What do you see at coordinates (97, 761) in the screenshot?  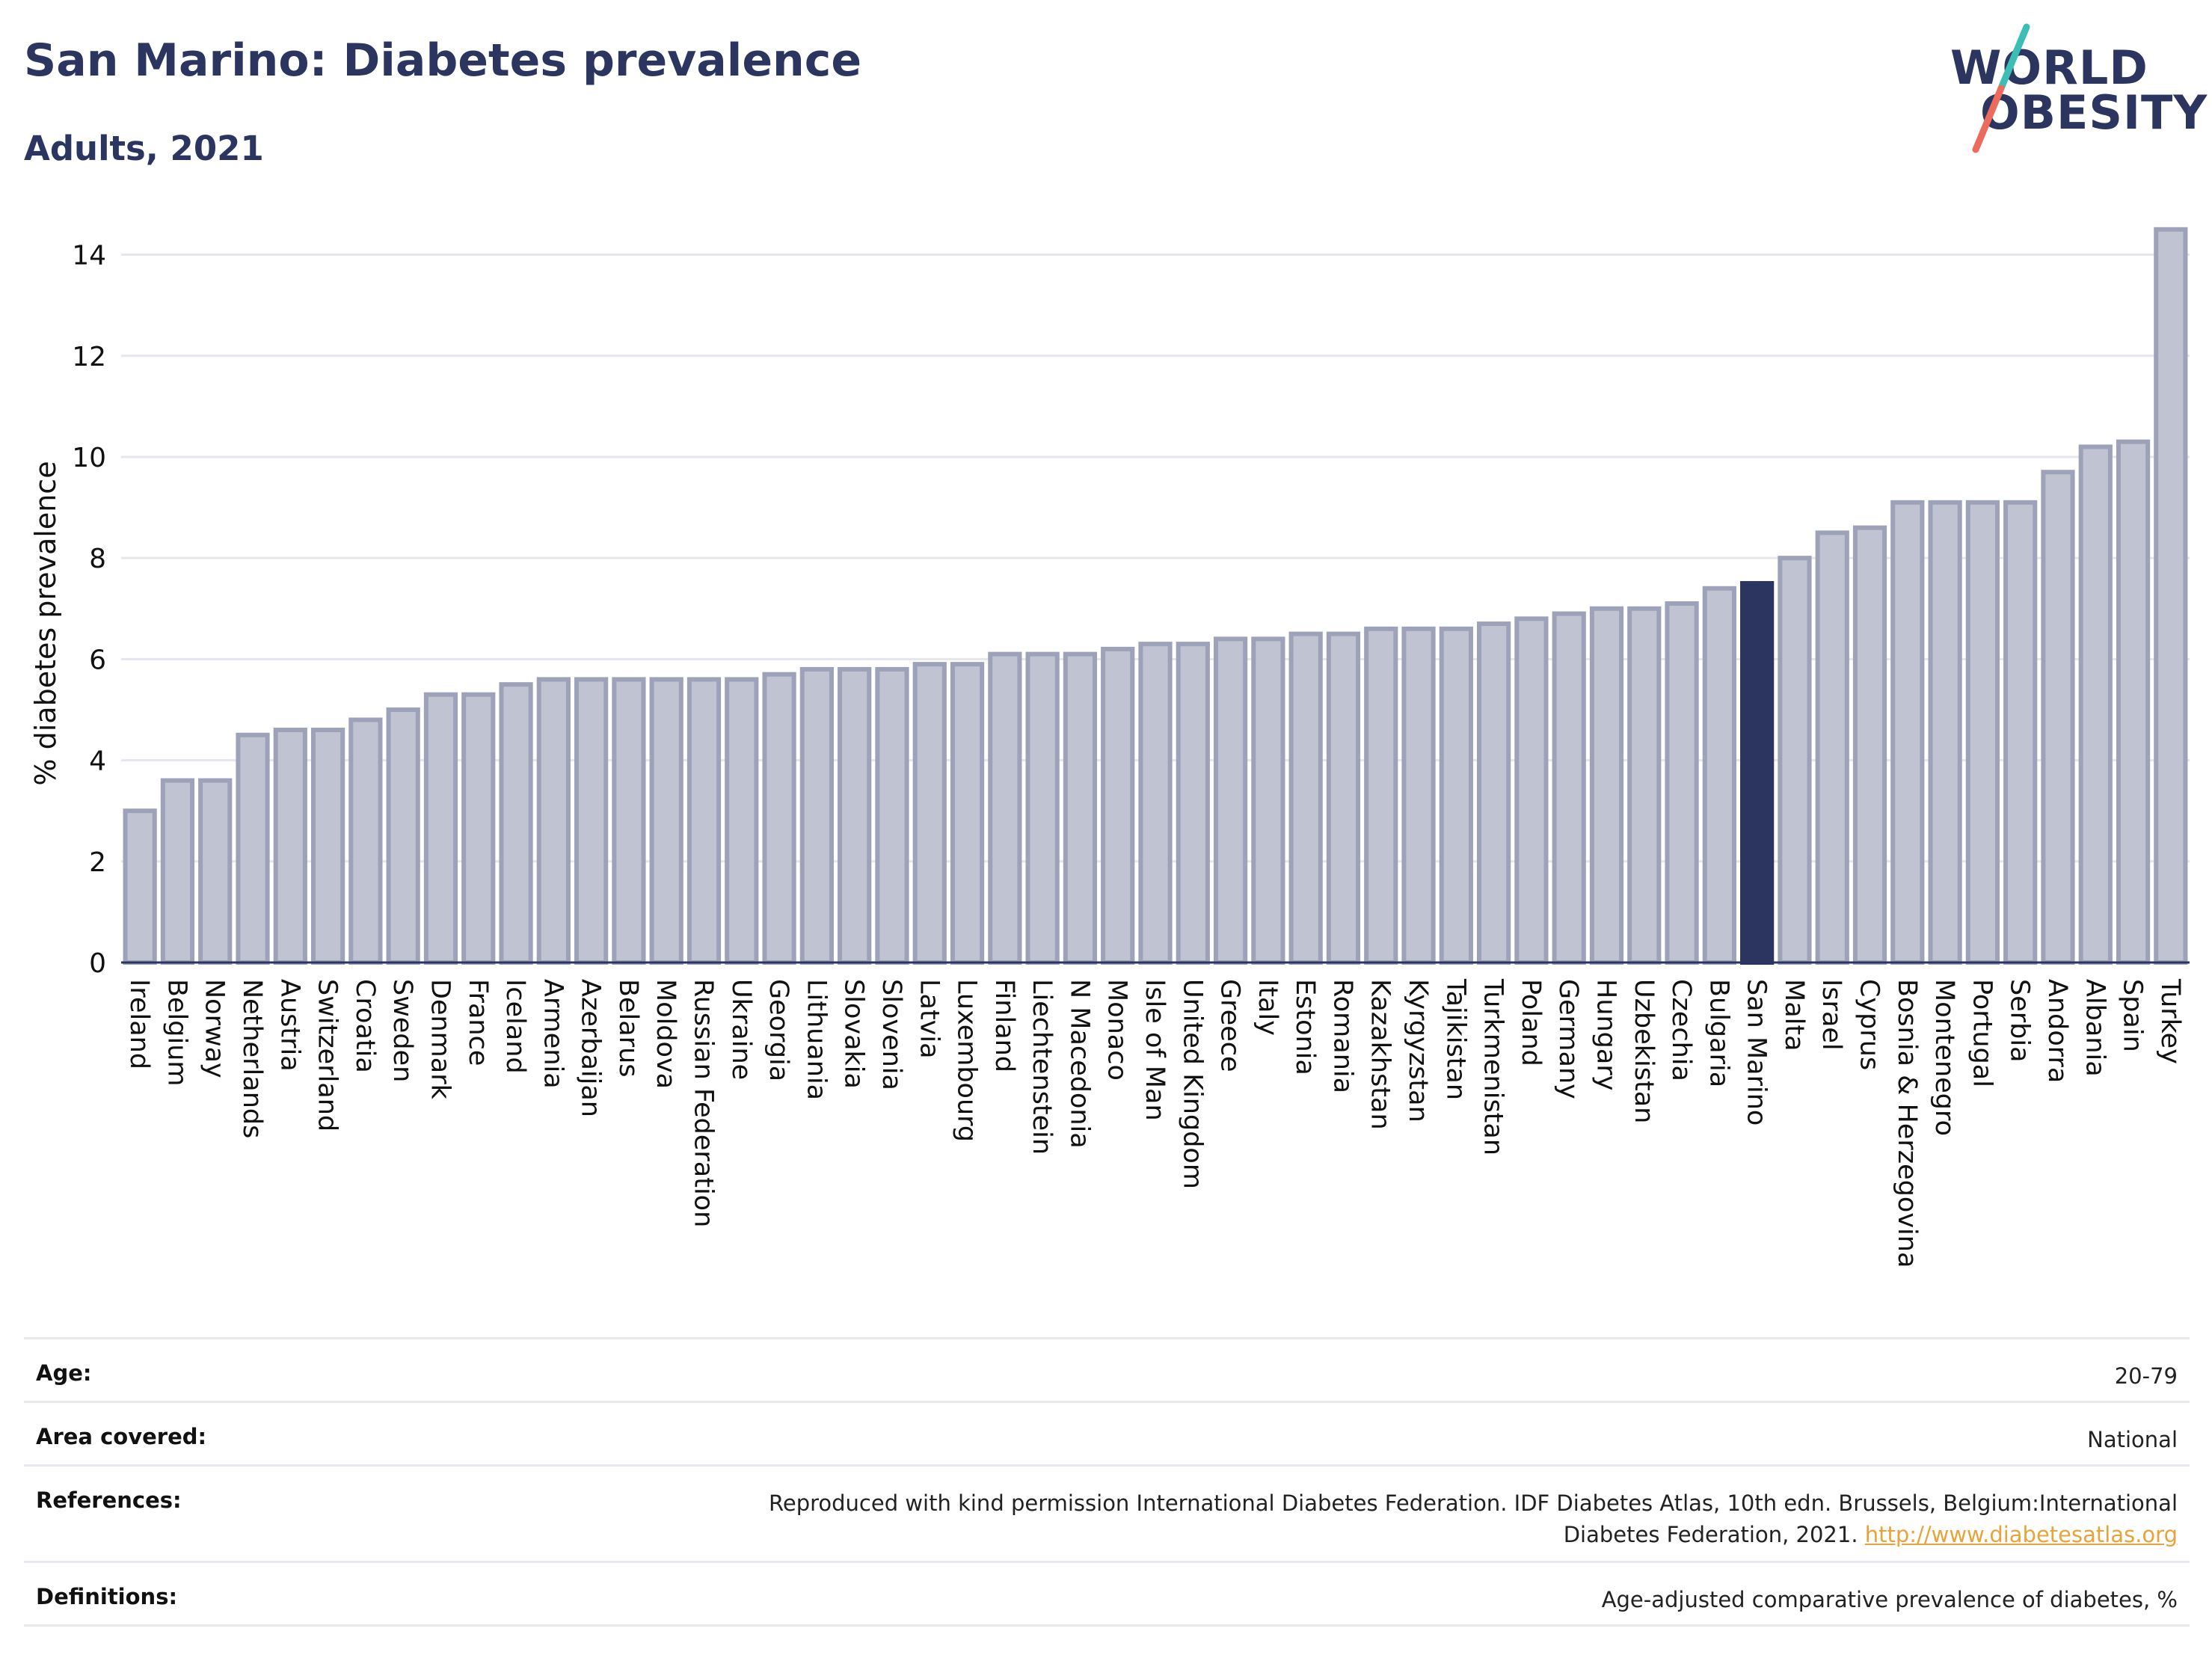 I see `y-tick-label: 4` at bounding box center [97, 761].